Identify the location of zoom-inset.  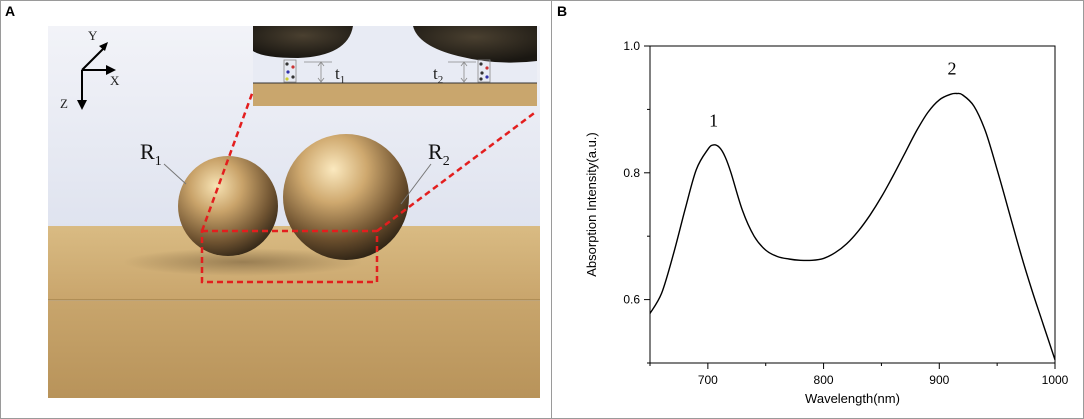
(395, 66).